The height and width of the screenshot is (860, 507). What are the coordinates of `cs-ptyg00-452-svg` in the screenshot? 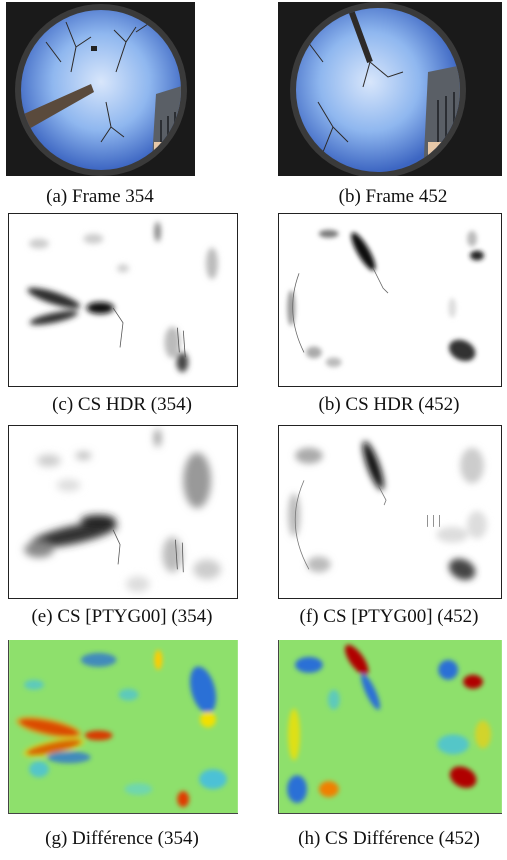 It's located at (387, 511).